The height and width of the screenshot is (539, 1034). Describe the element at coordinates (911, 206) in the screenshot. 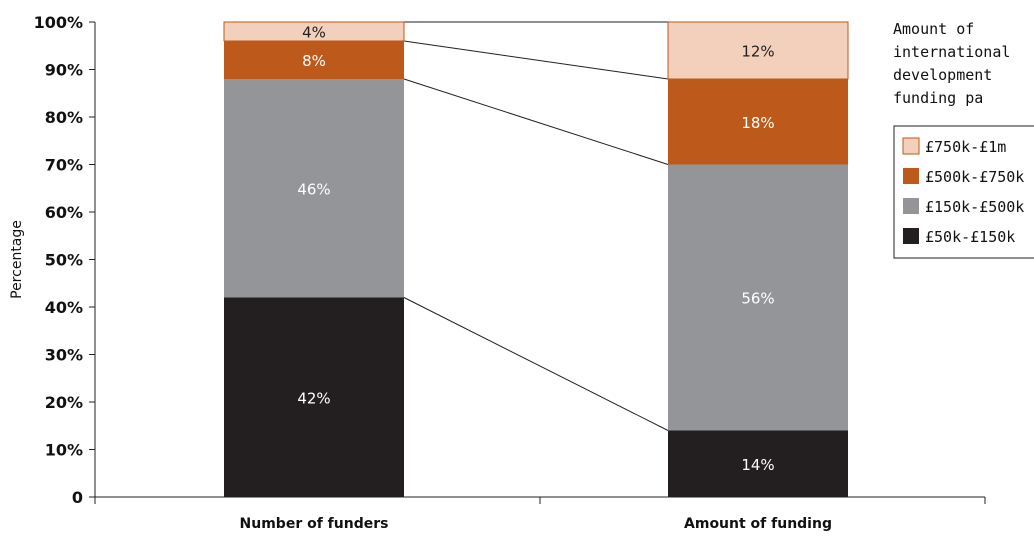

I see `legend-swatch-150k-500k` at that location.